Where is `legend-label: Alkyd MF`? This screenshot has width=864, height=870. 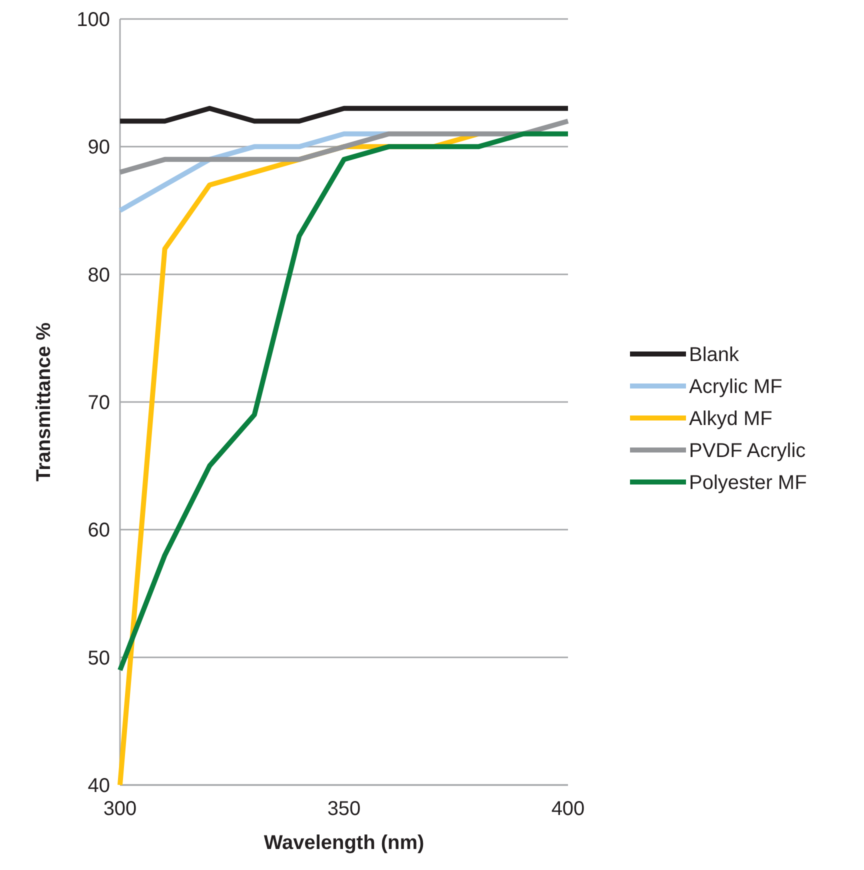
legend-label: Alkyd MF is located at coordinates (730, 419).